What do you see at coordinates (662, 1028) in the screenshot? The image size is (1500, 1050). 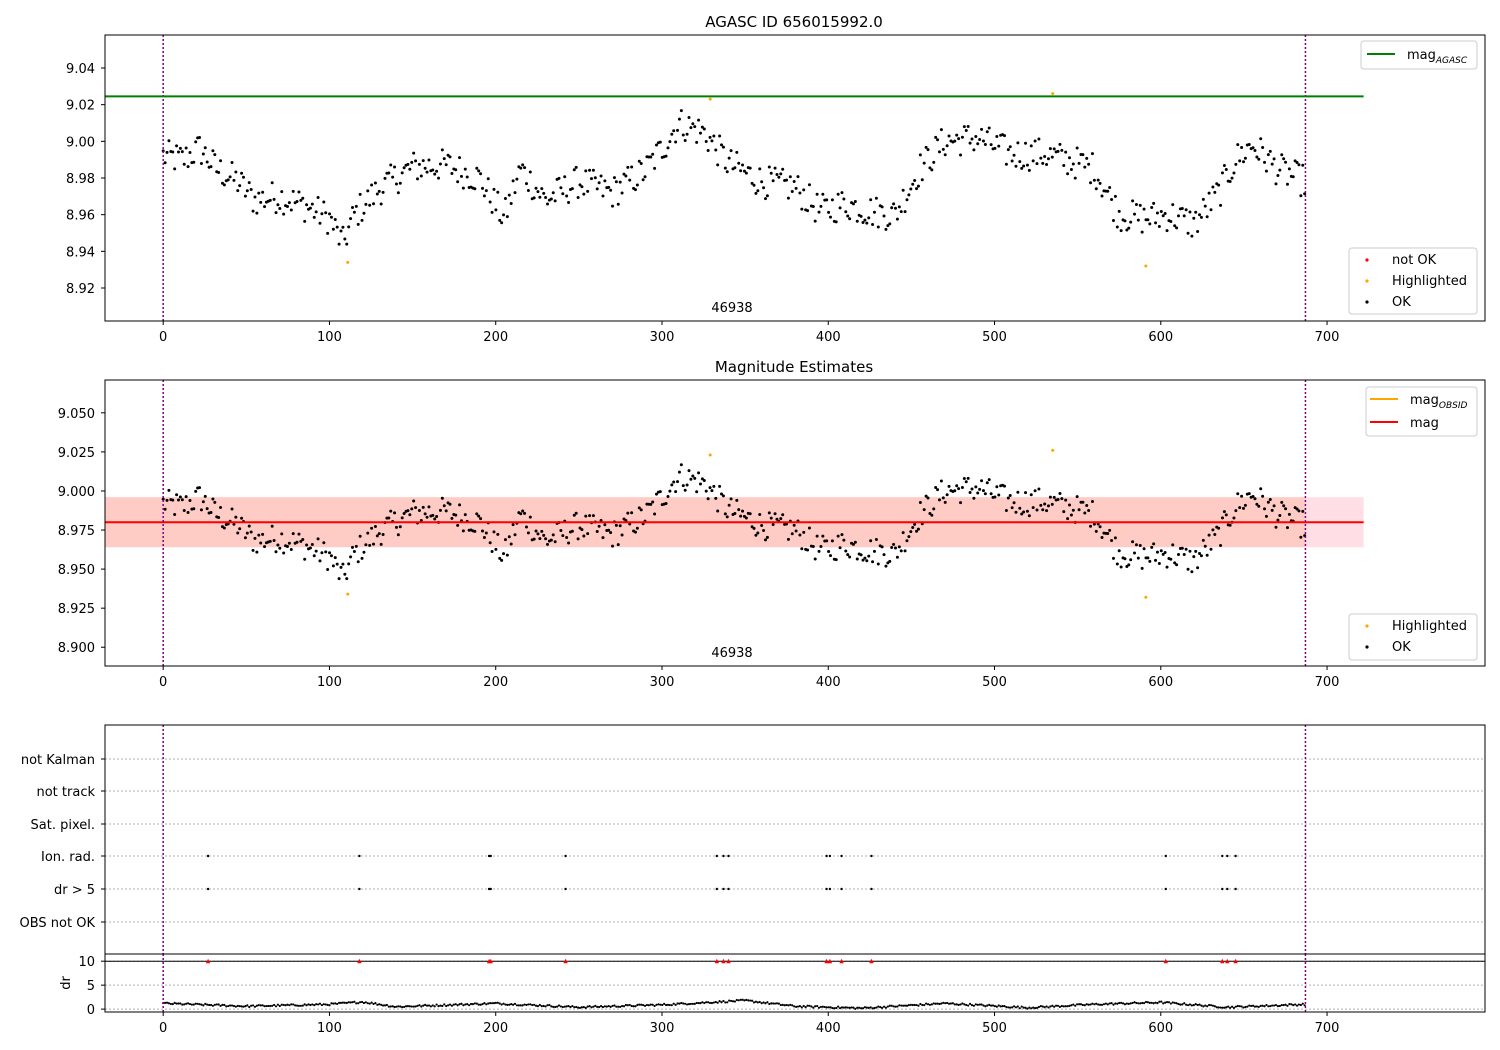 I see `p4-xtick-label-300: 300` at bounding box center [662, 1028].